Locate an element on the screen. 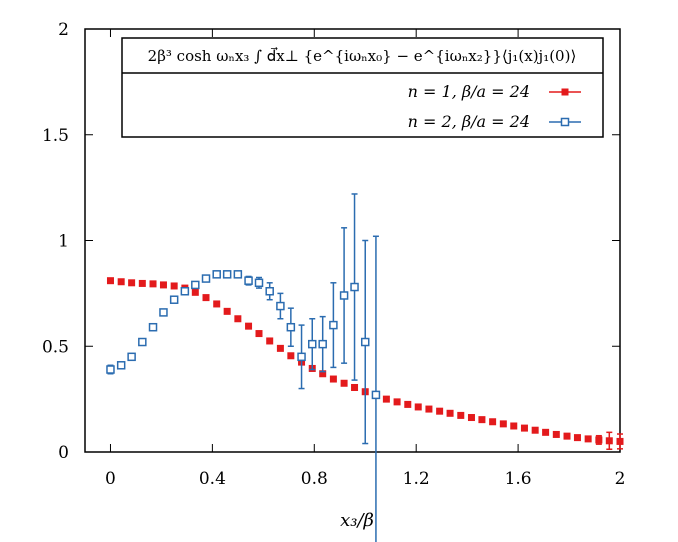  legend-label-n1: n = 1, β/a = 24 is located at coordinates (469, 91).